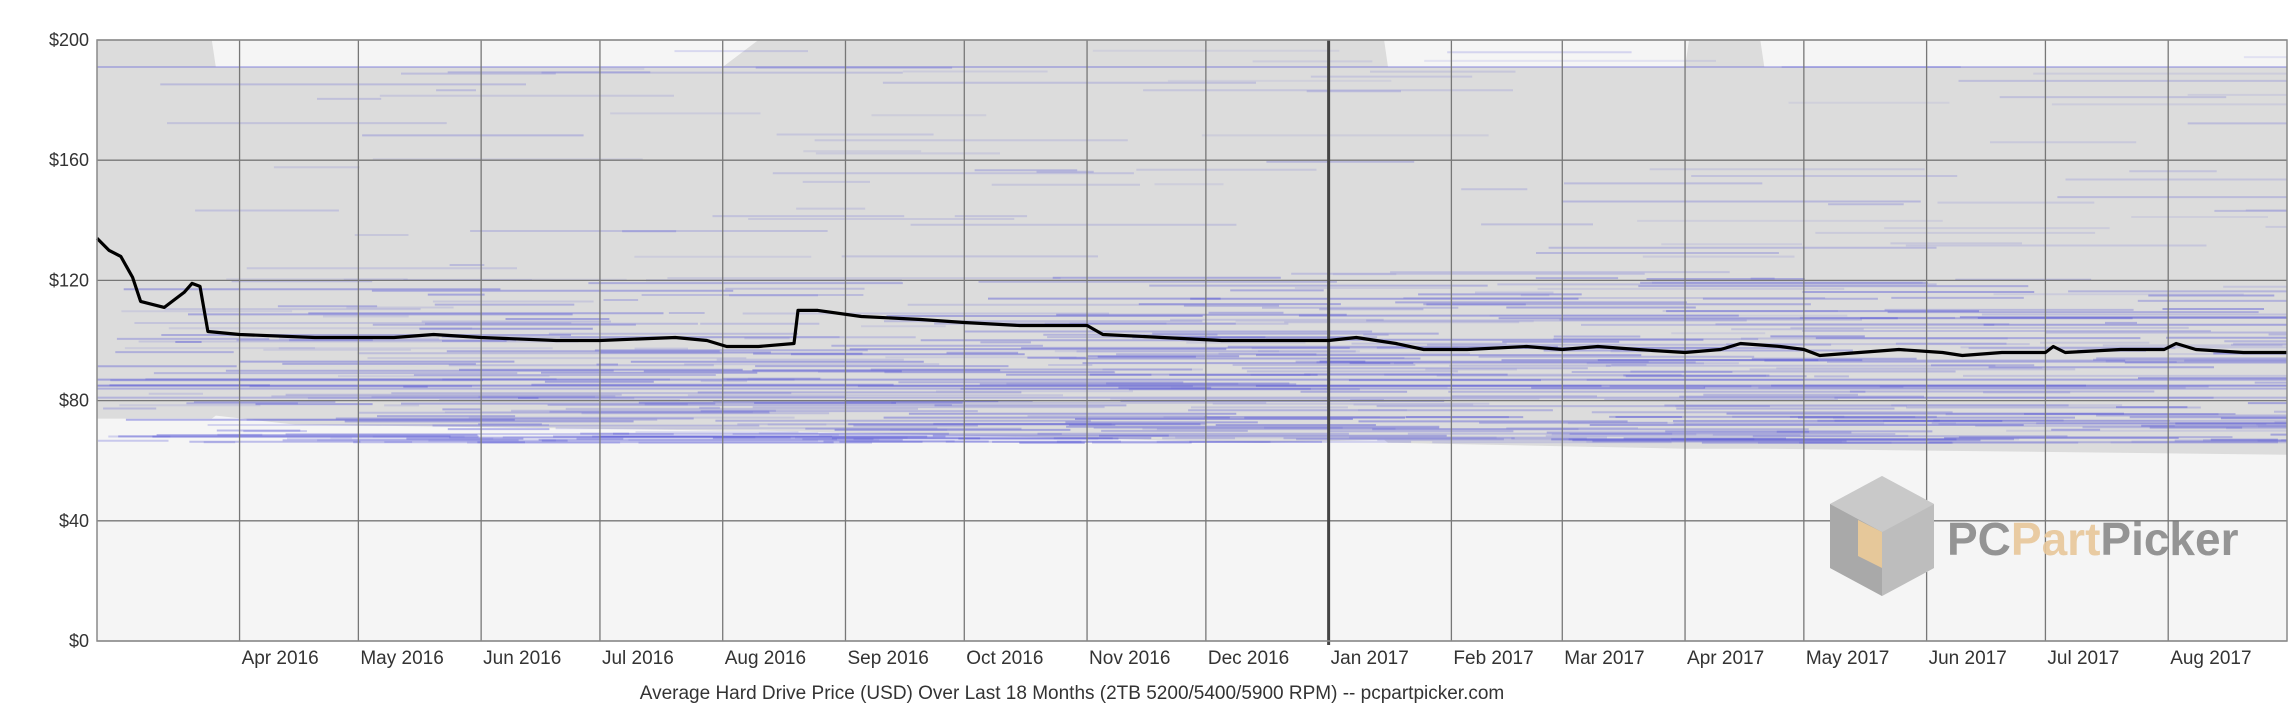  I want to click on x-tick-label: Jul 2017, so click(2083, 658).